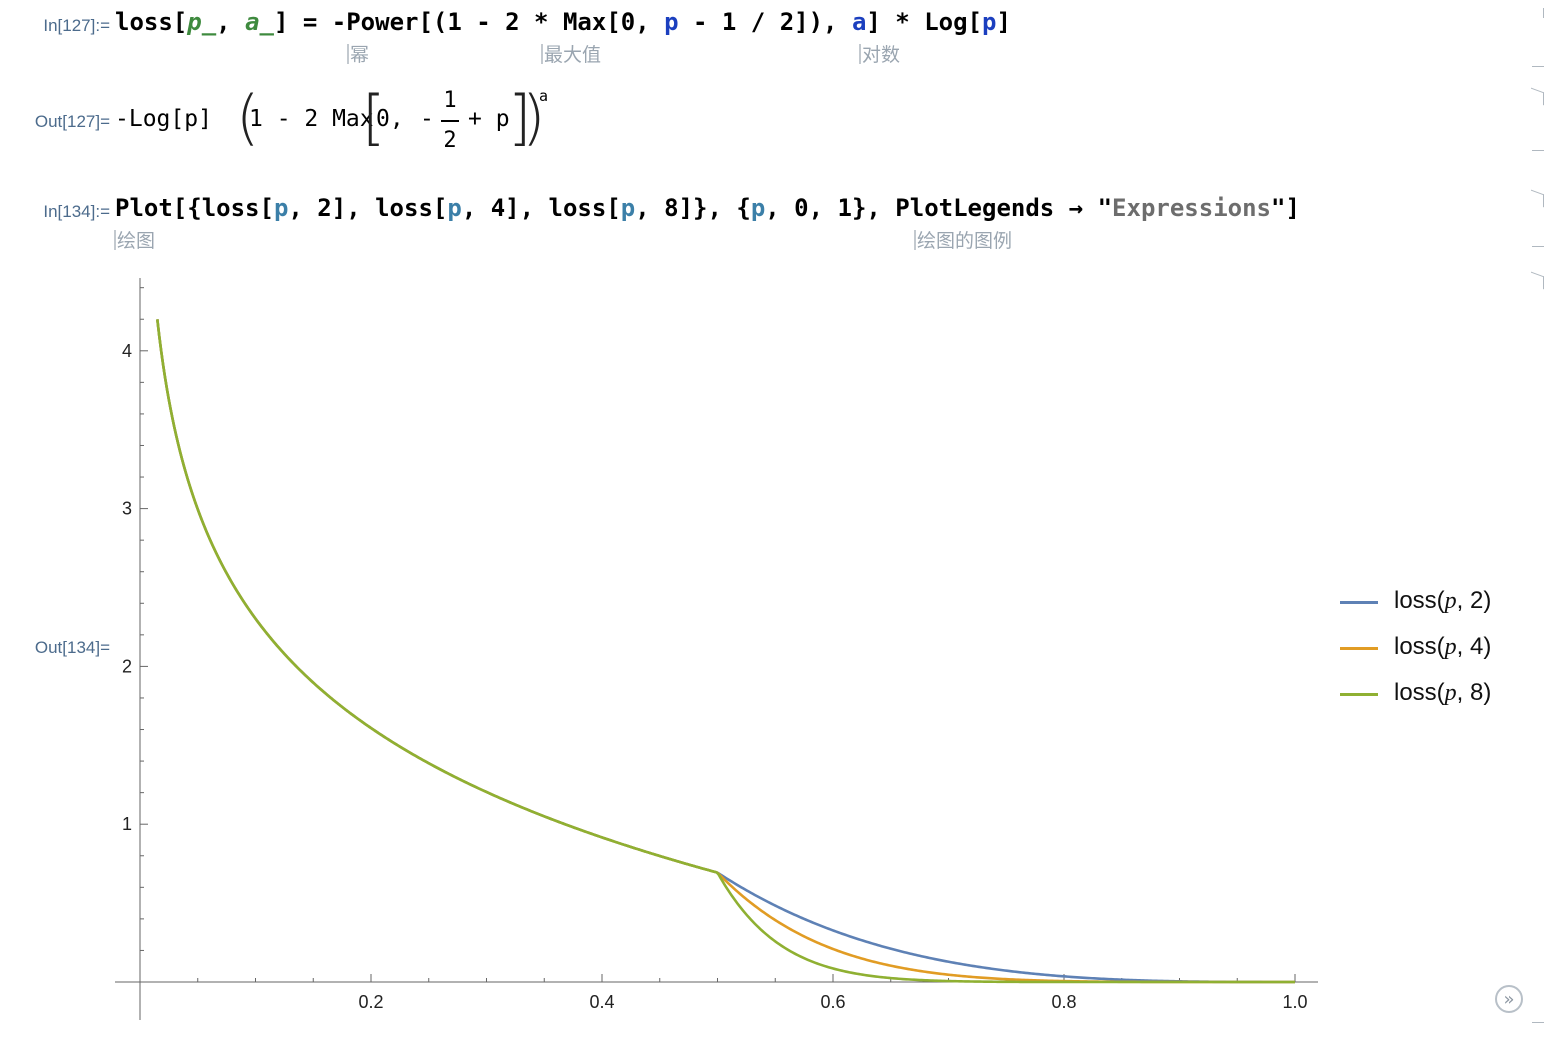 Image resolution: width=1544 pixels, height=1044 pixels. What do you see at coordinates (127, 666) in the screenshot?
I see `y-tick-label: 2` at bounding box center [127, 666].